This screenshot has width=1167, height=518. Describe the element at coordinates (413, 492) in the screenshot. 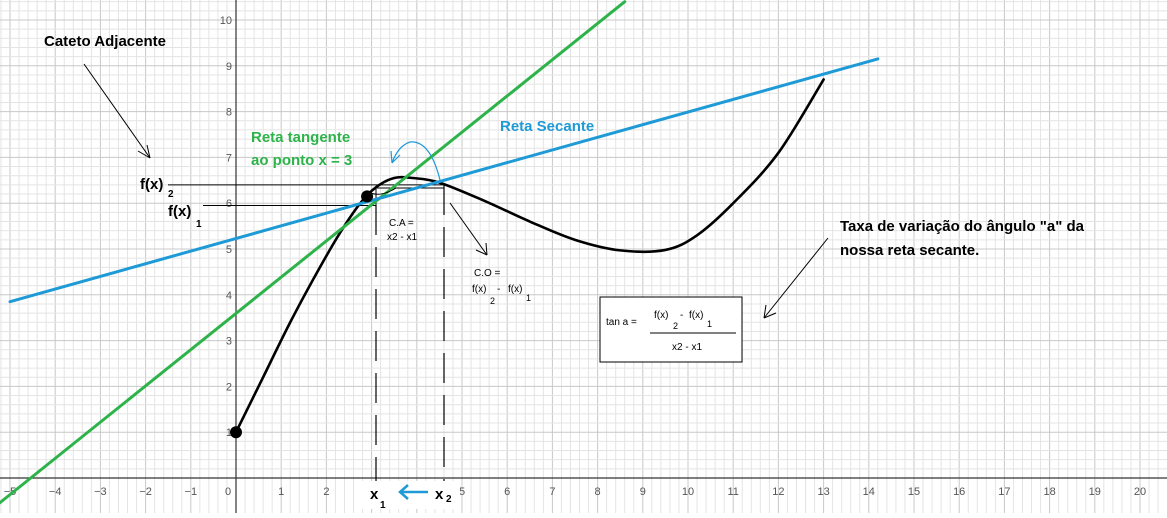

I see `x-arrow-icon` at that location.